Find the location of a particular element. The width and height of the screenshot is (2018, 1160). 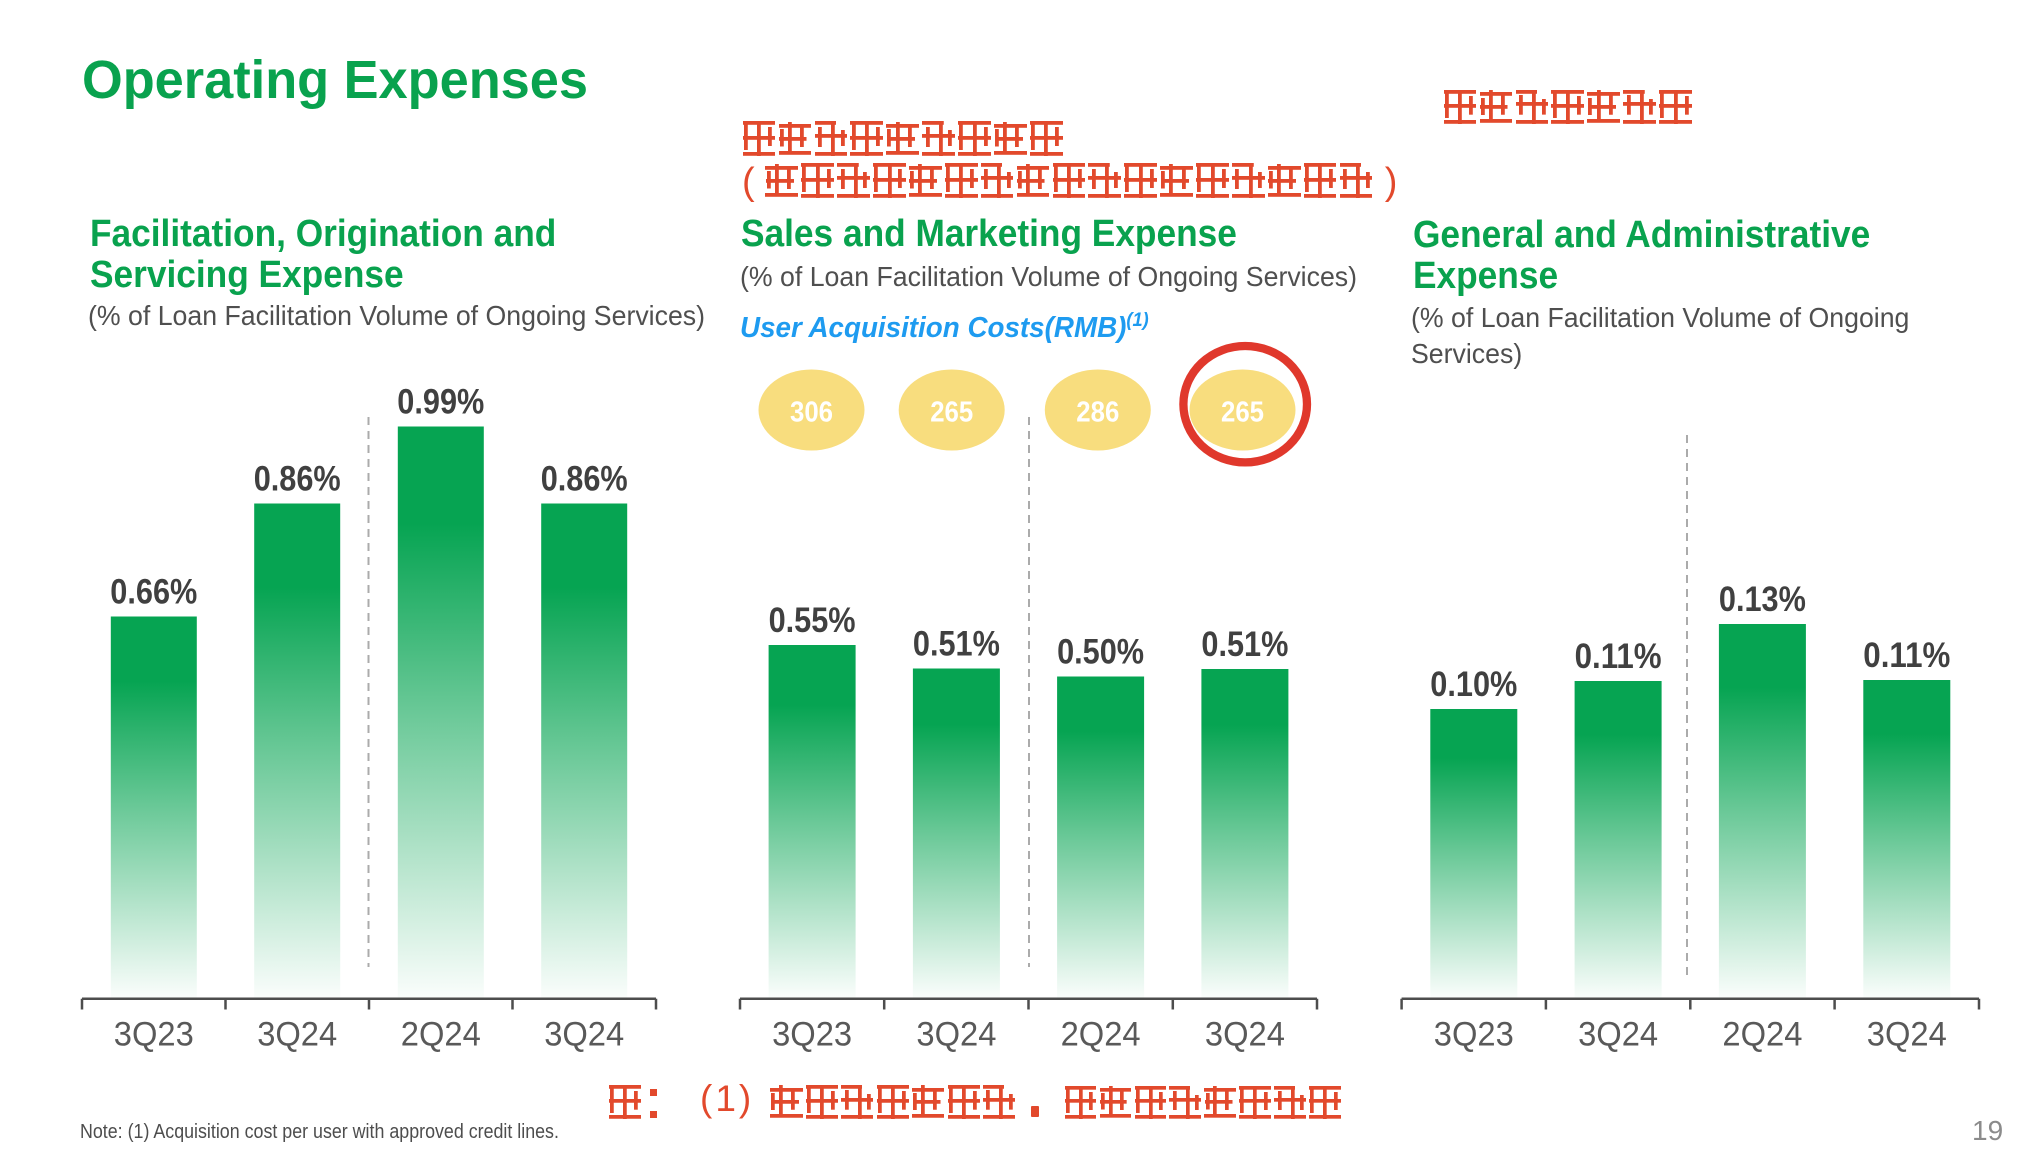

svg-text: 0.99% is located at coordinates (440, 402).